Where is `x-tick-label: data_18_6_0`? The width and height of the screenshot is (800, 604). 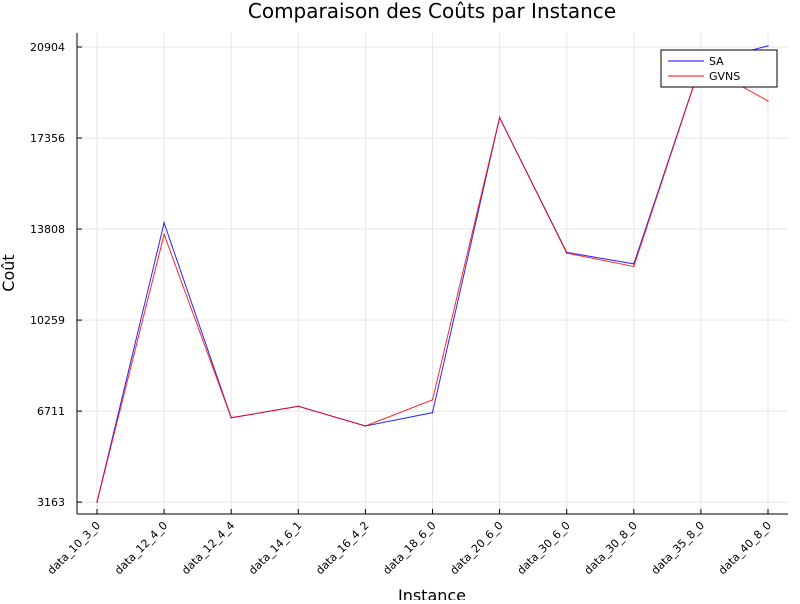 x-tick-label: data_18_6_0 is located at coordinates (409, 548).